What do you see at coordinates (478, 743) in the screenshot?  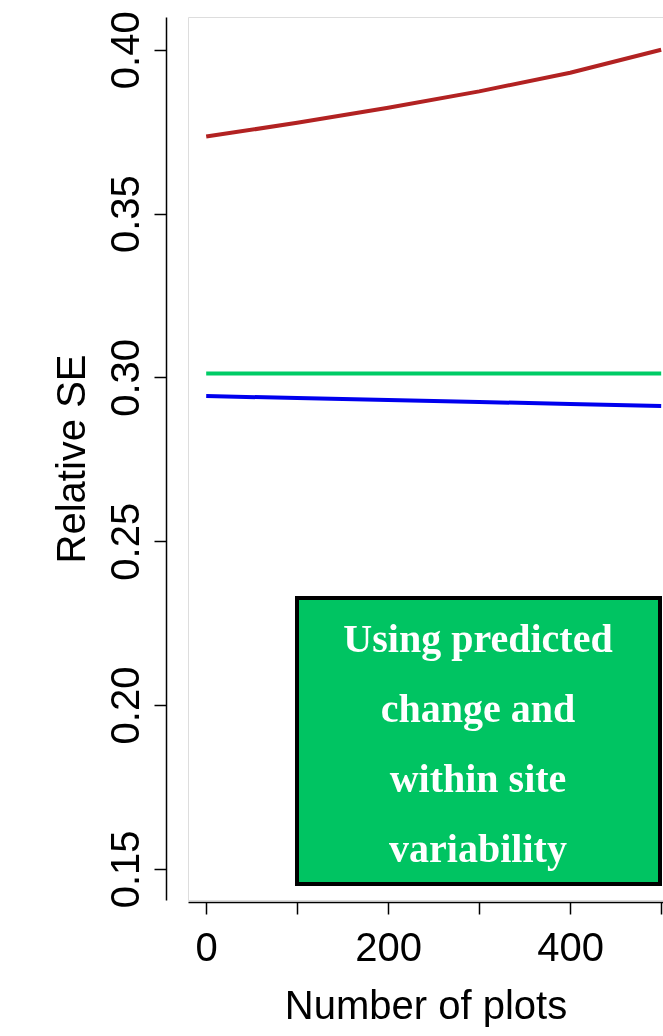 I see `annotation: Using predicted change and within site variability` at bounding box center [478, 743].